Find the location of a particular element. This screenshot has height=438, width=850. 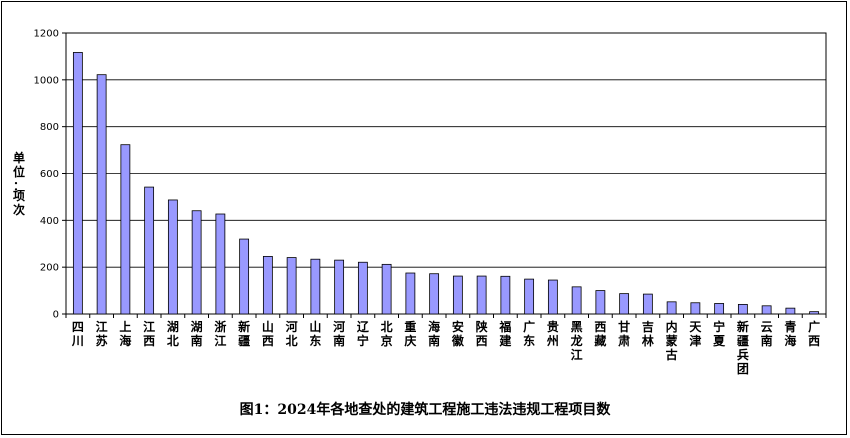

x-tick-label: 新疆 is located at coordinates (244, 333).